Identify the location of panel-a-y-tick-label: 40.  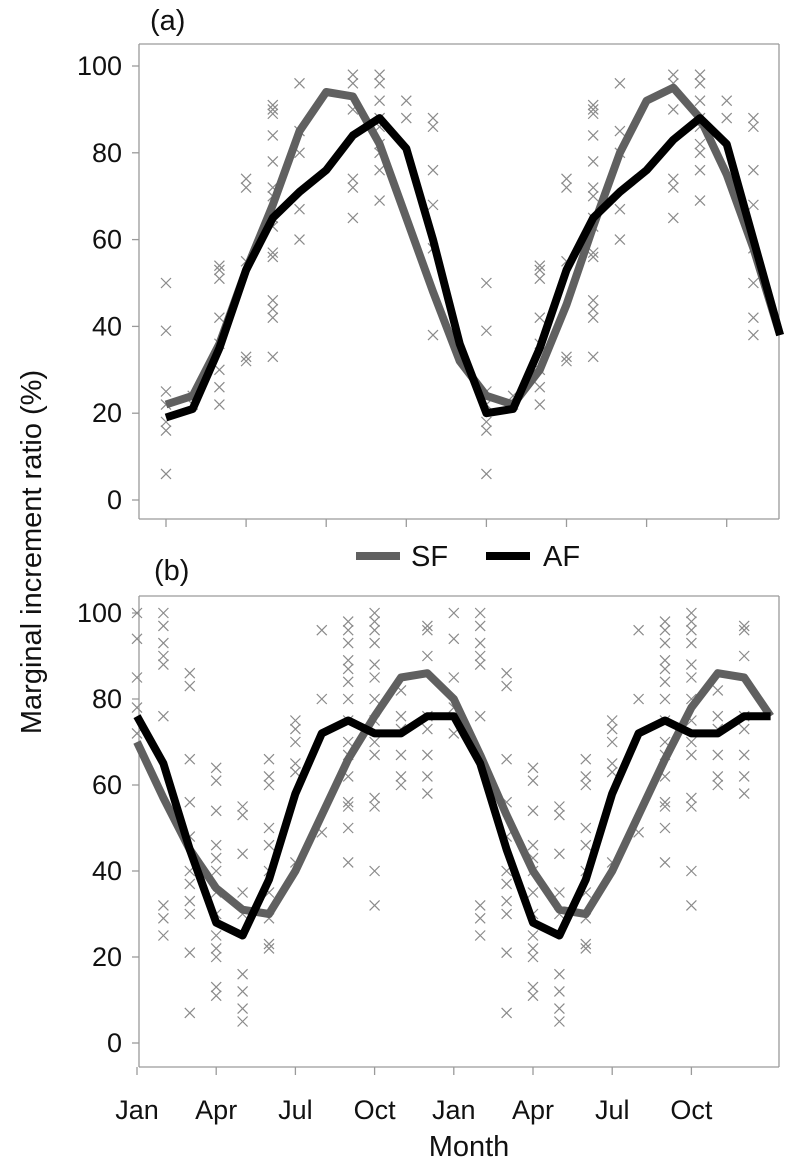
(107, 326).